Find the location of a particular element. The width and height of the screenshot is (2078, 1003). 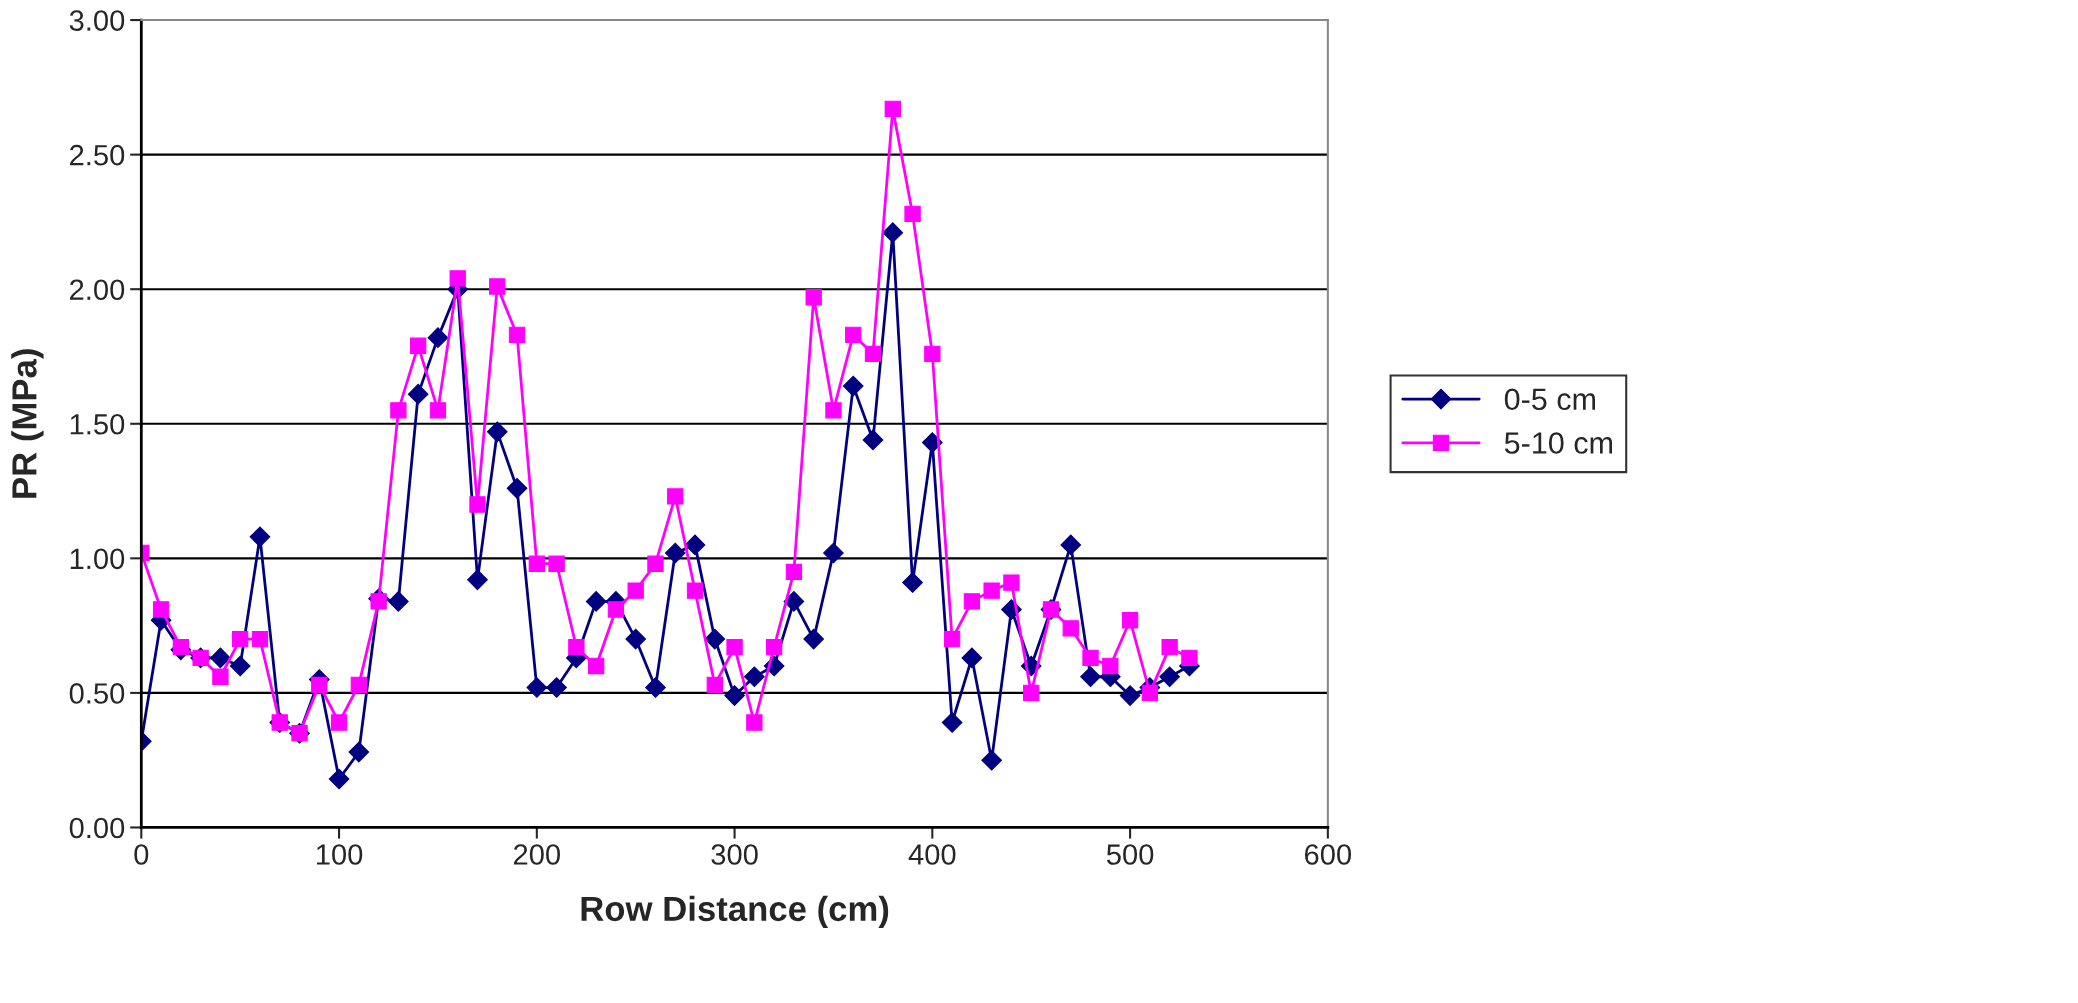

y-tick-label: 3.00 is located at coordinates (97, 20).